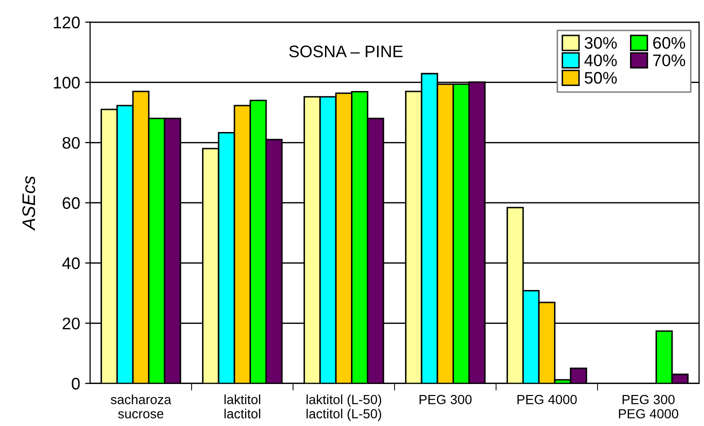 The image size is (704, 426). I want to click on x-tick-label: PEG 300, so click(446, 399).